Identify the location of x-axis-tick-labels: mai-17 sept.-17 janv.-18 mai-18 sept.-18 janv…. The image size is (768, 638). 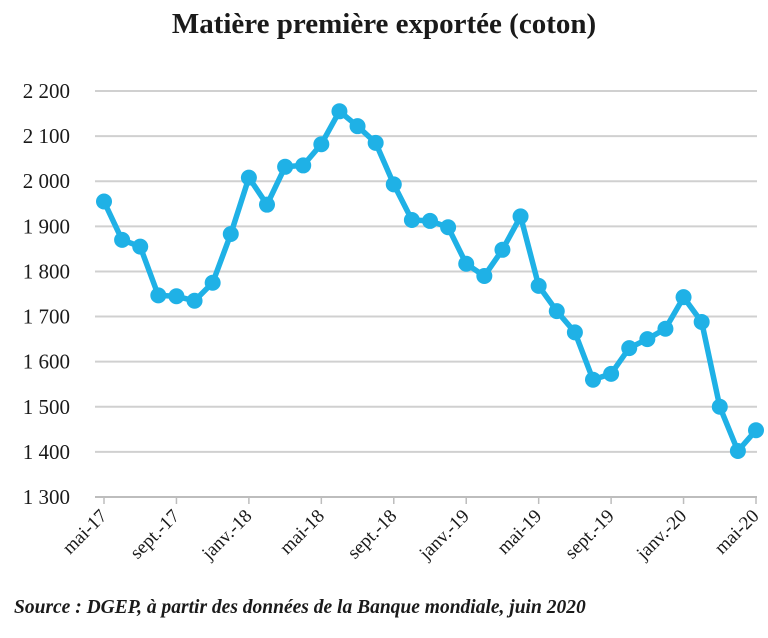
(411, 535).